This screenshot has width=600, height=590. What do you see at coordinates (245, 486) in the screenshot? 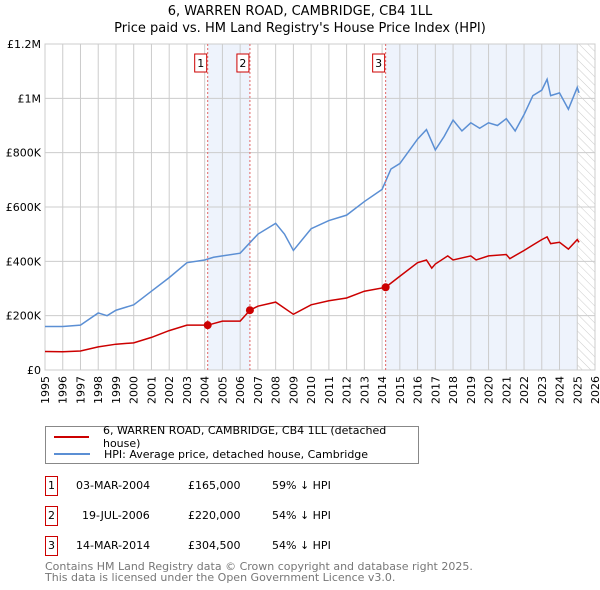
I see `sale-row: 1 03-MAR-2004 £165,000 59% ↓ HPI` at bounding box center [245, 486].